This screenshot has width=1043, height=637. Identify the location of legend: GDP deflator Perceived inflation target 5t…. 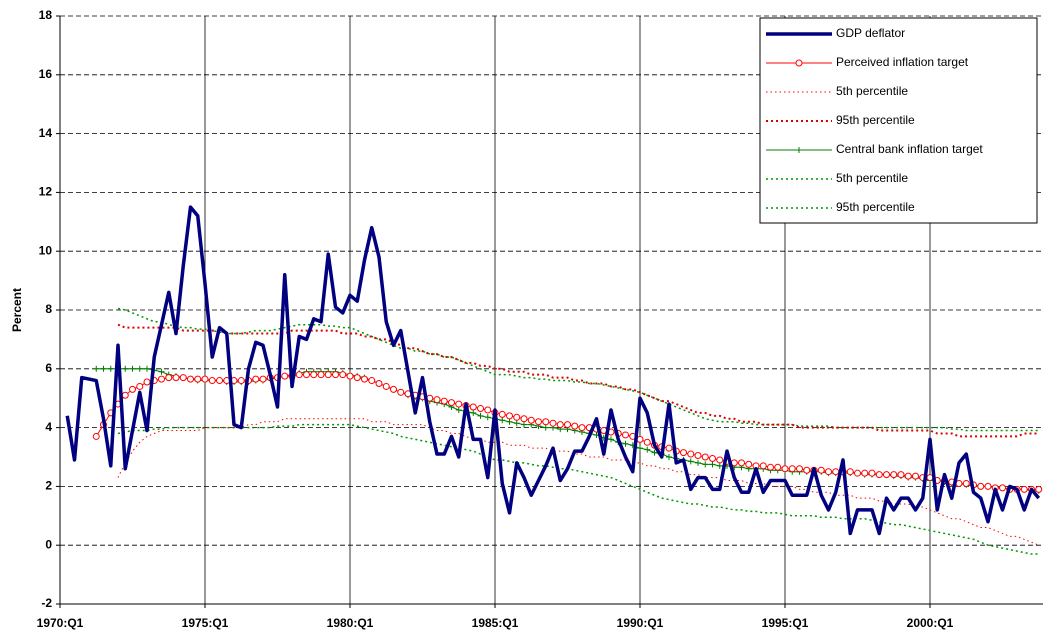
(898, 120).